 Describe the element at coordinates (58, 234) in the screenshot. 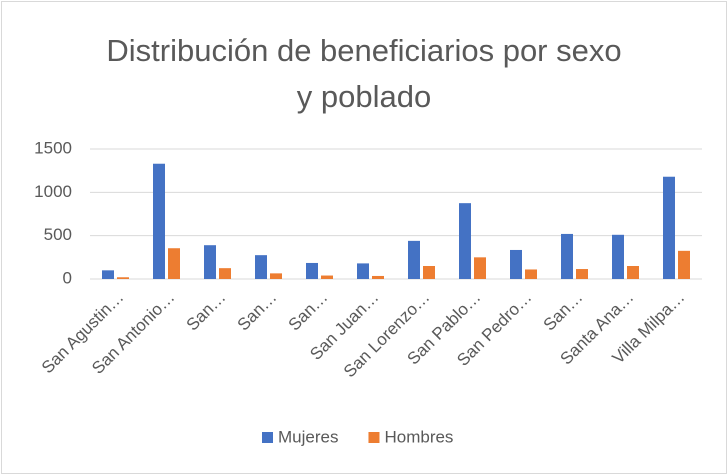

I see `y-tick-label: 500` at that location.